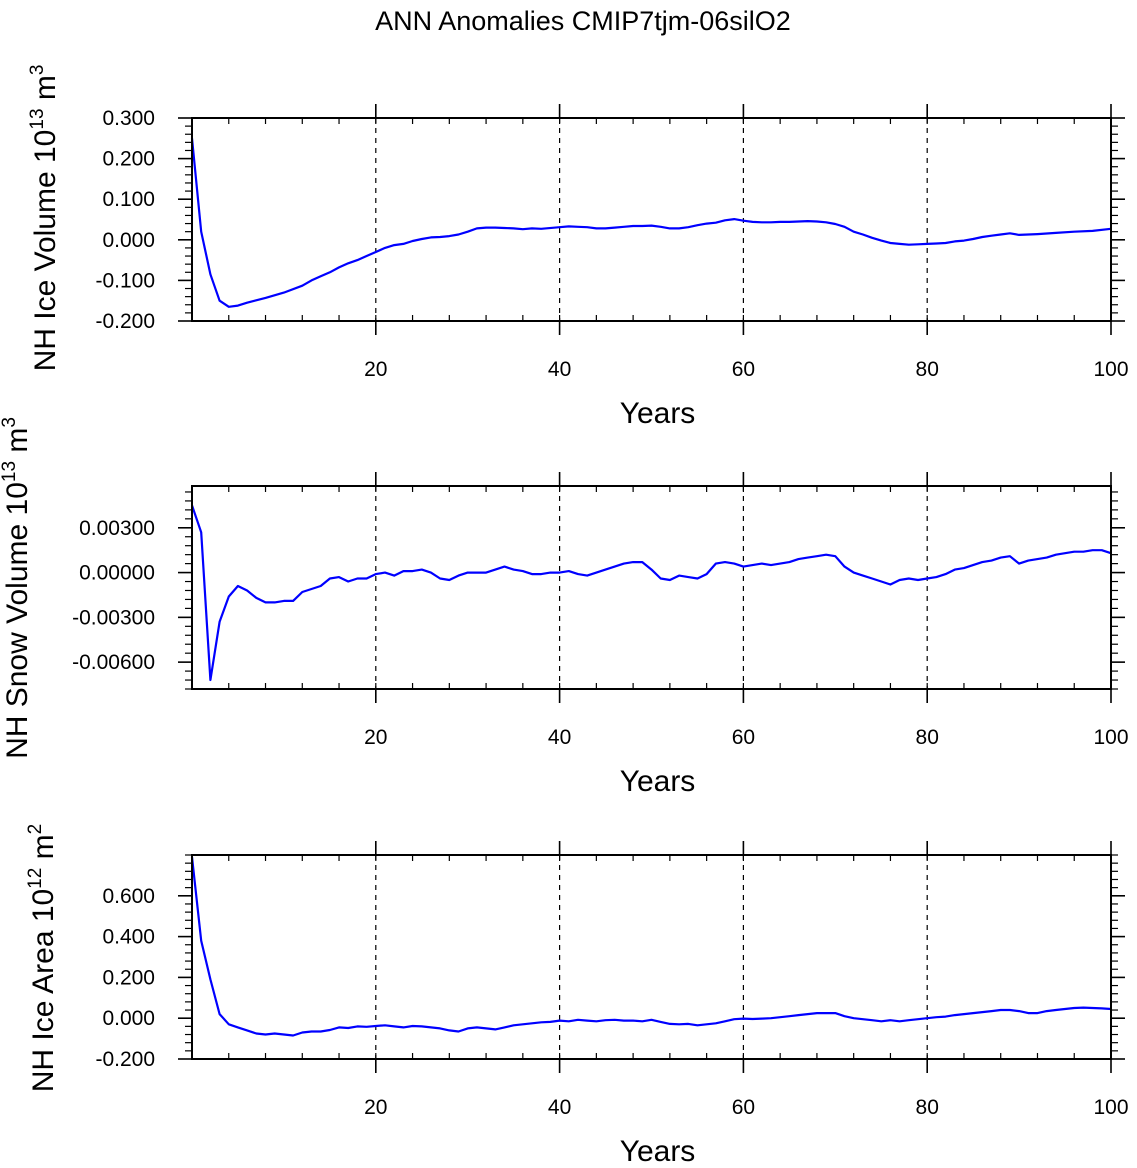 The image size is (1137, 1168). What do you see at coordinates (128, 937) in the screenshot?
I see `y-tick-label: 0.400` at bounding box center [128, 937].